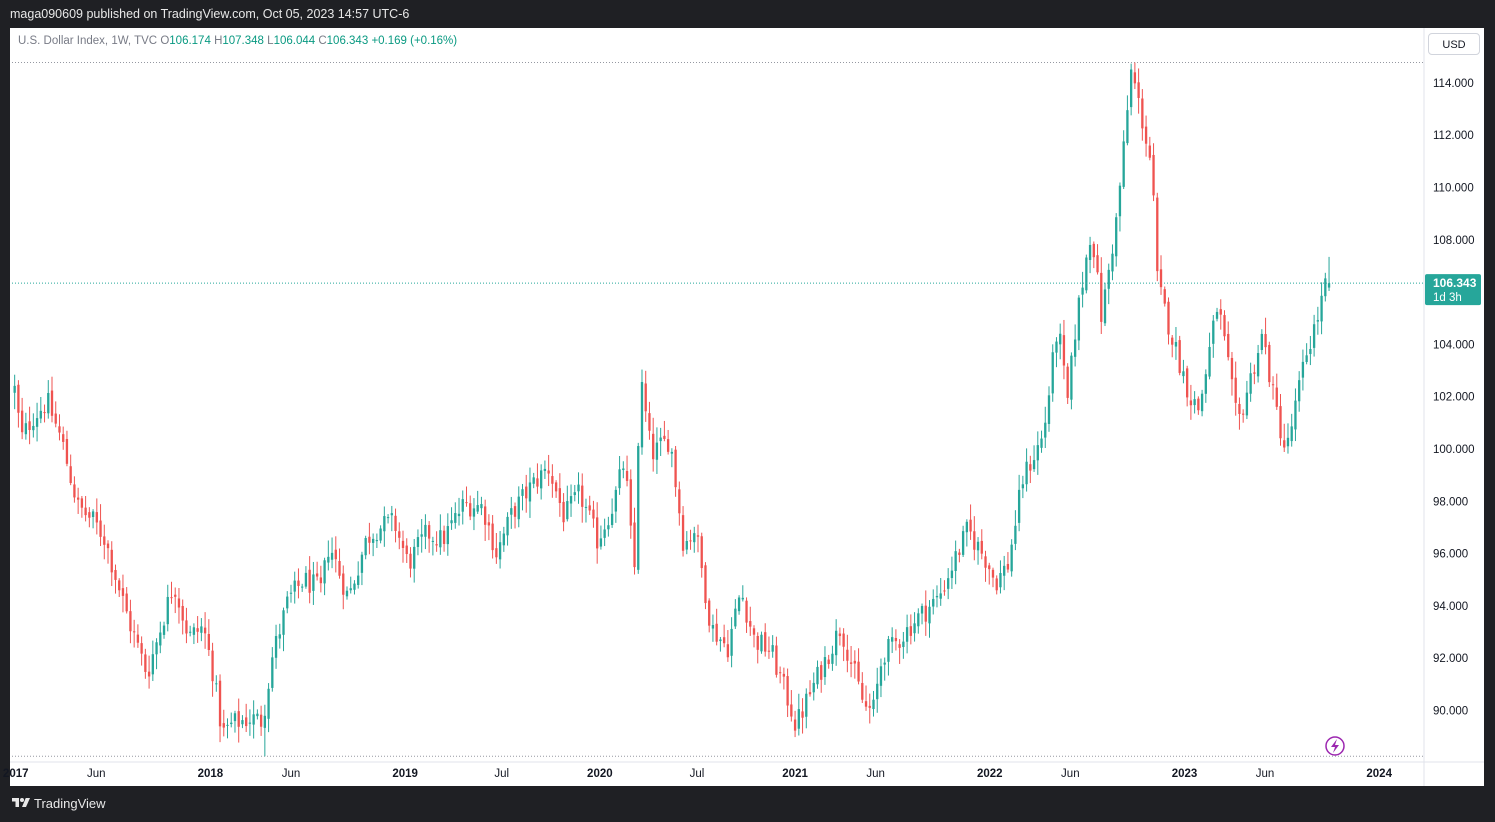 The width and height of the screenshot is (1495, 822). Describe the element at coordinates (414, 41) in the screenshot. I see `change-value: +0.169 (+0.16%)` at that location.